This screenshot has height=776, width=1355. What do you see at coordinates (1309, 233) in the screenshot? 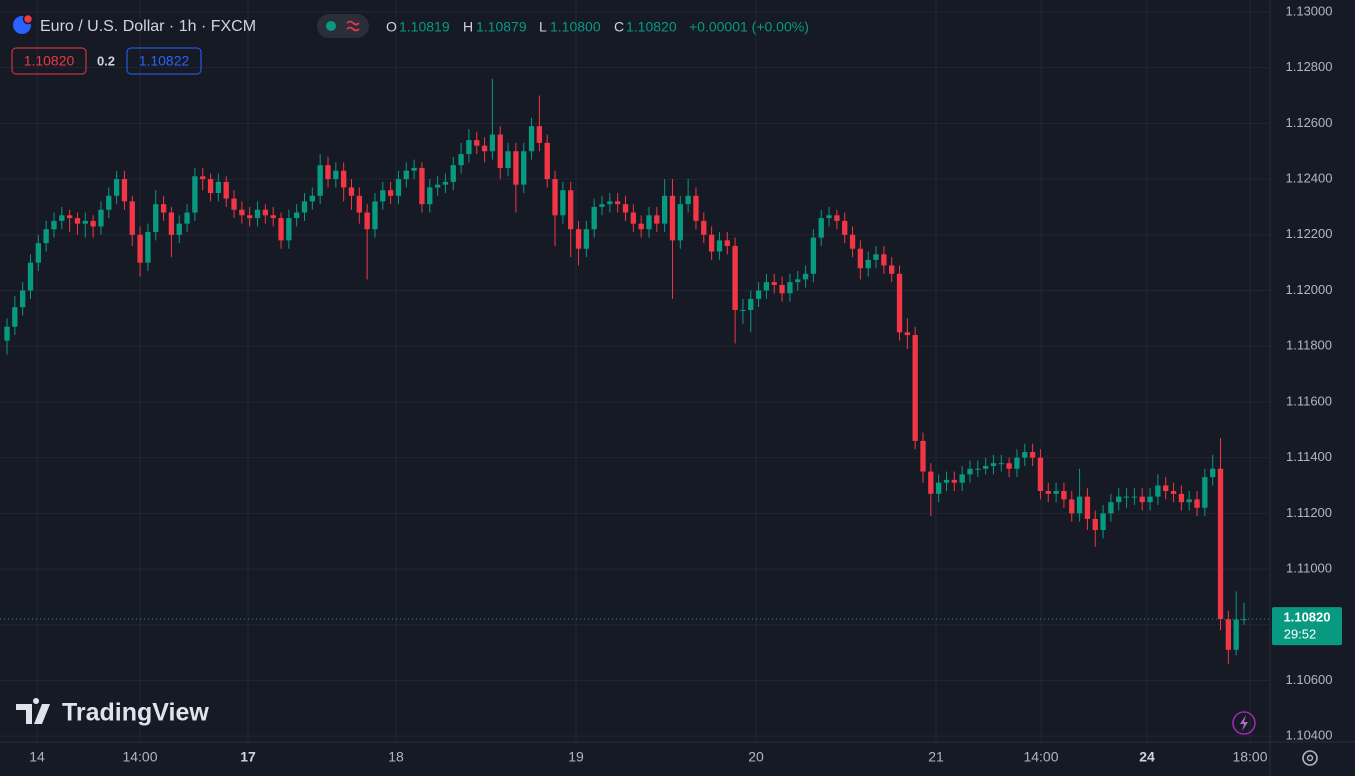
I see `y-tick-label: 1.12200` at bounding box center [1309, 233].